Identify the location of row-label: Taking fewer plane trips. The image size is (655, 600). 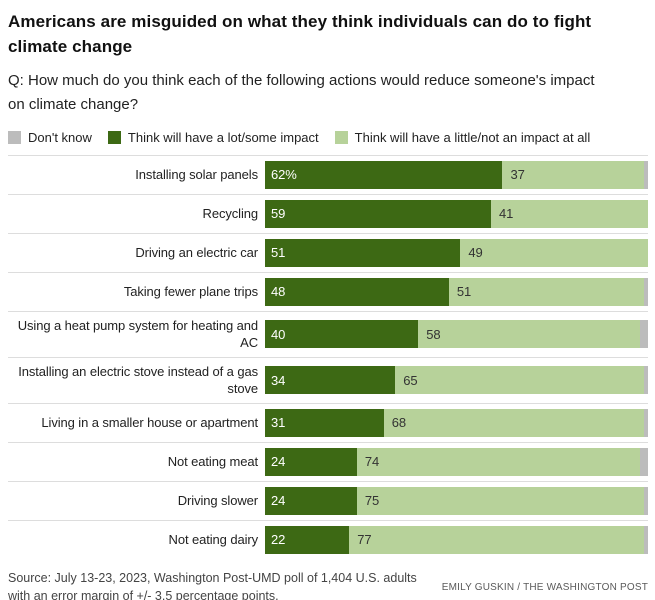
(190, 291).